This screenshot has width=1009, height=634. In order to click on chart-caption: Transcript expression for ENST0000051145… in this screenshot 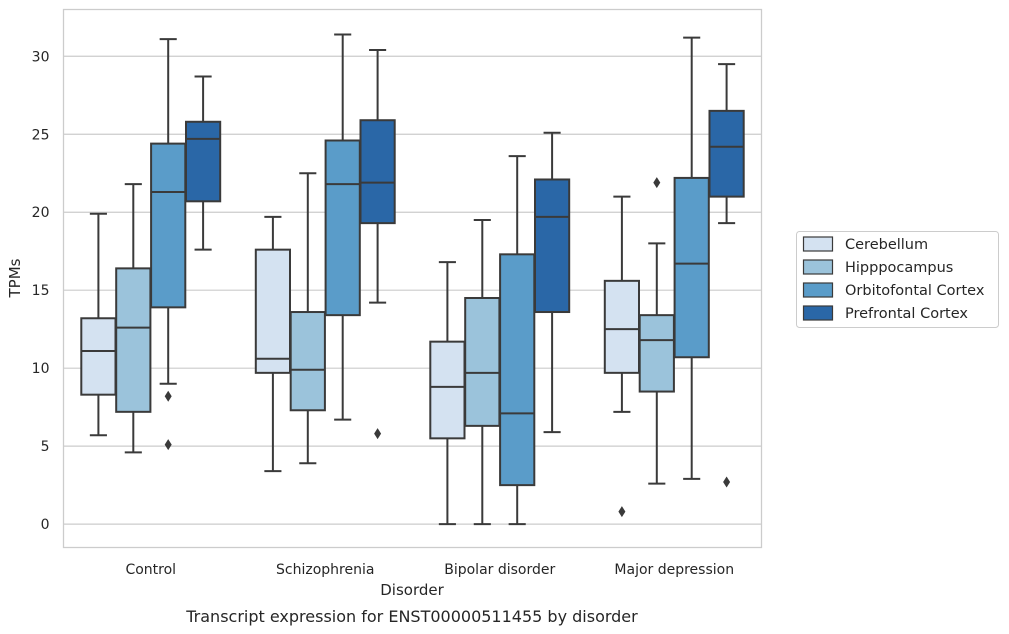, I will do `click(411, 616)`.